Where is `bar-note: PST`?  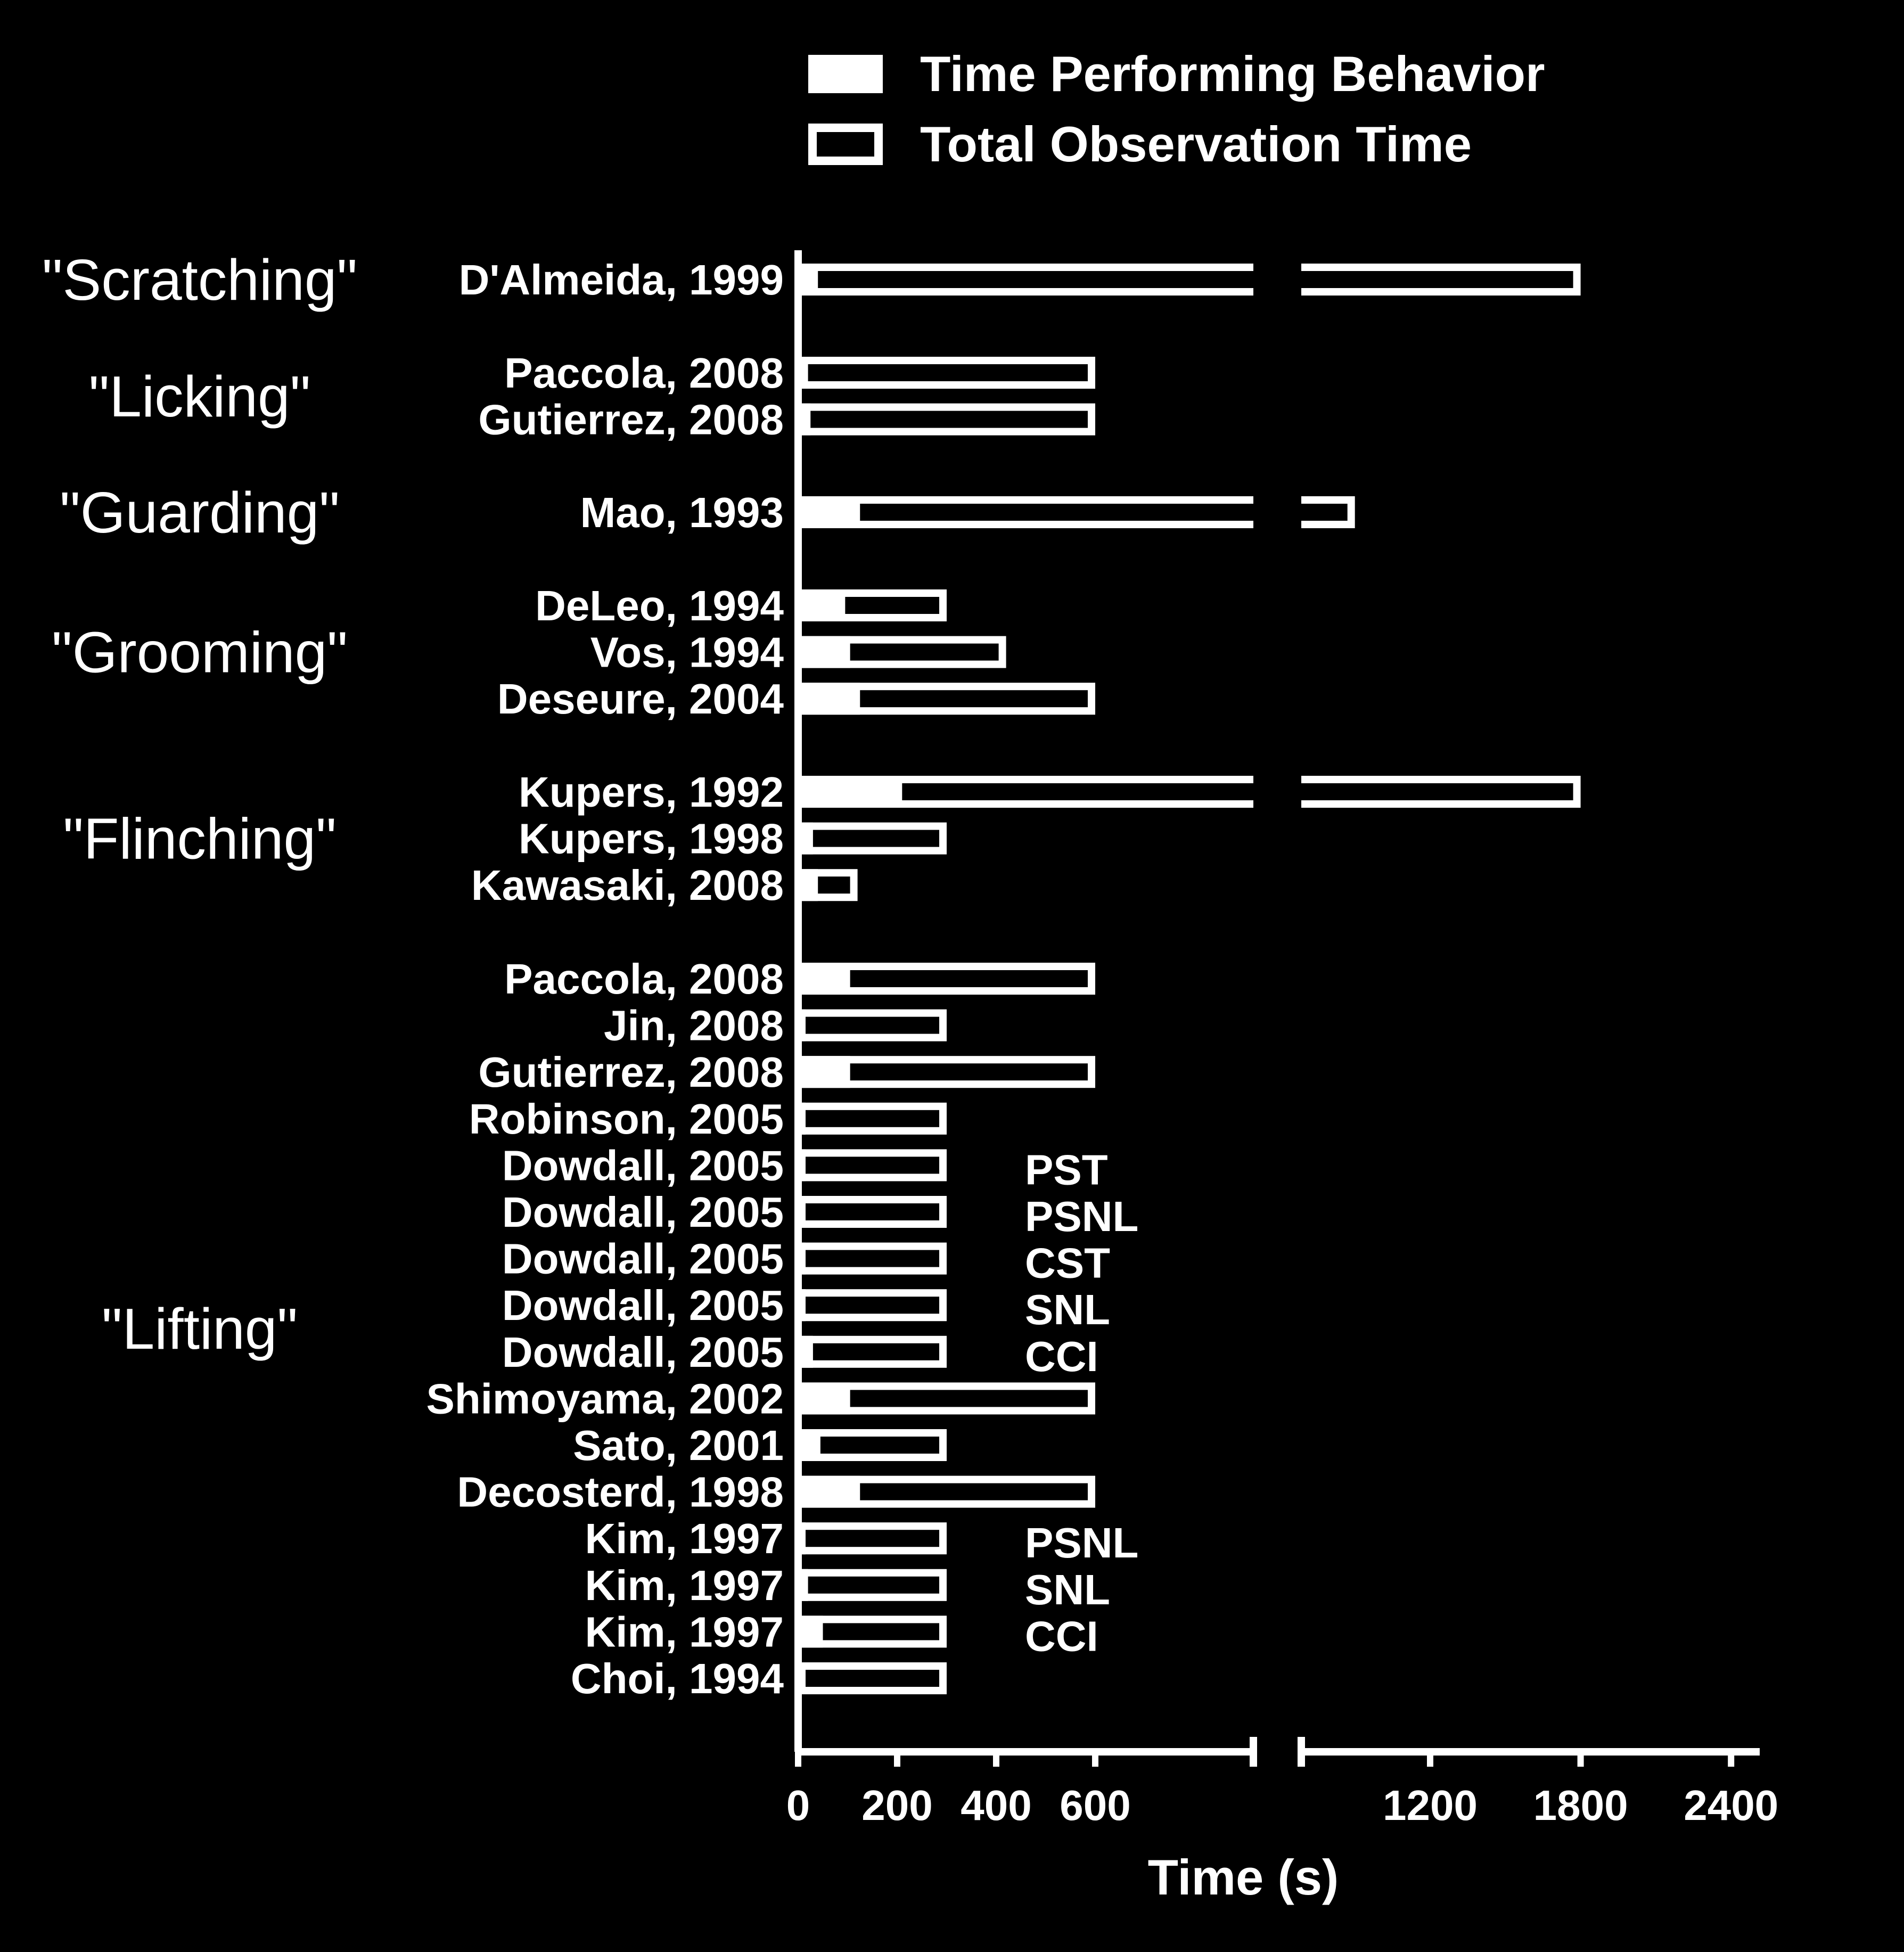 bar-note: PST is located at coordinates (1067, 1169).